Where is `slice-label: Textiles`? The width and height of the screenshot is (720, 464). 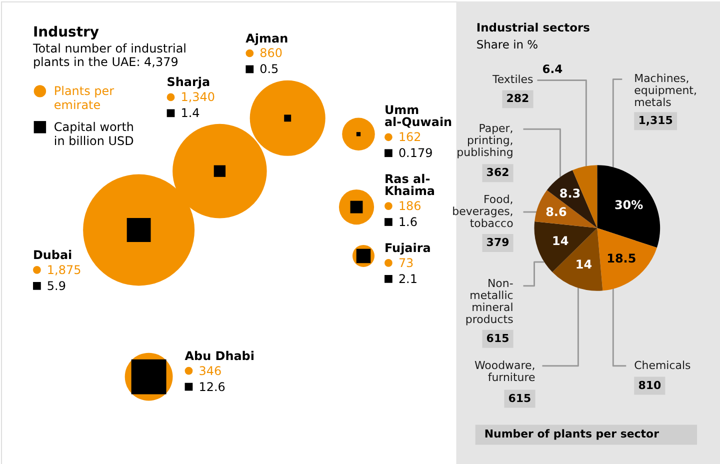 slice-label: Textiles is located at coordinates (513, 79).